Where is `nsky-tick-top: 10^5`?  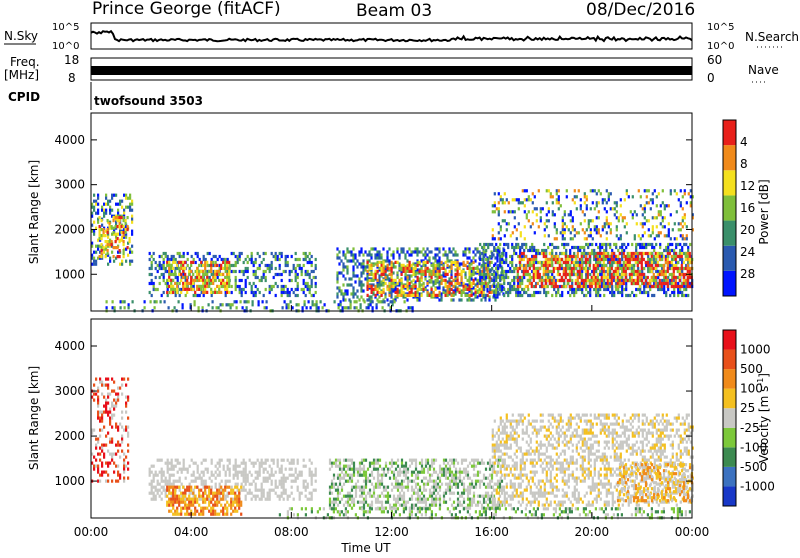 nsky-tick-top: 10^5 is located at coordinates (65, 27).